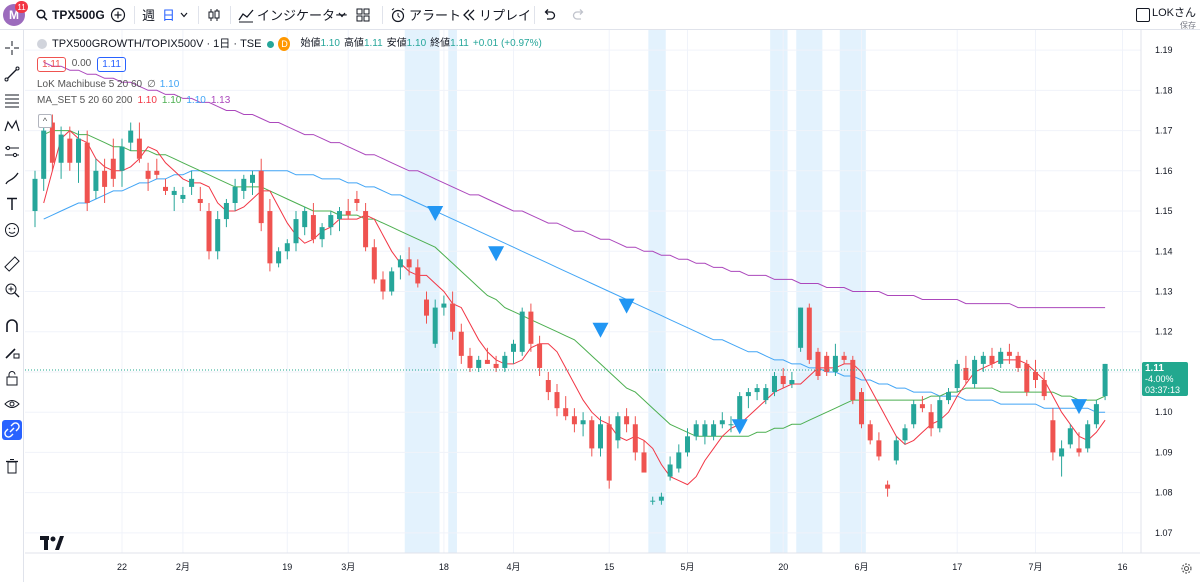 The height and width of the screenshot is (582, 1200). I want to click on zoom-tool, so click(12, 290).